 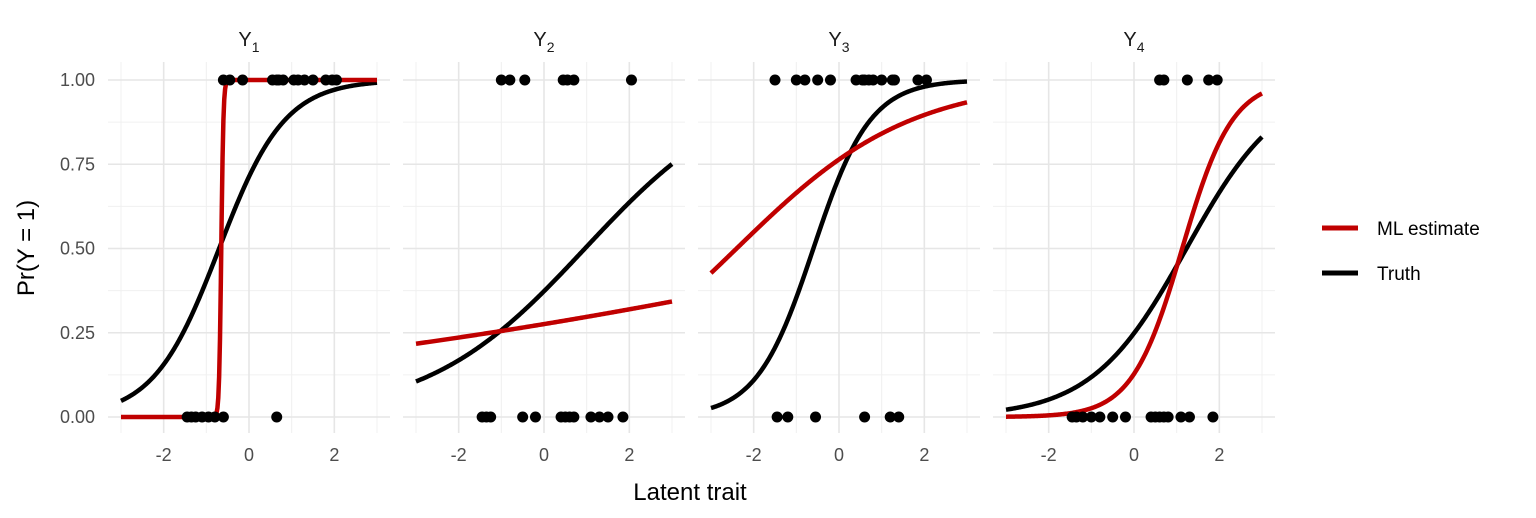 I want to click on legend-entry: Truth, so click(x=1371, y=274).